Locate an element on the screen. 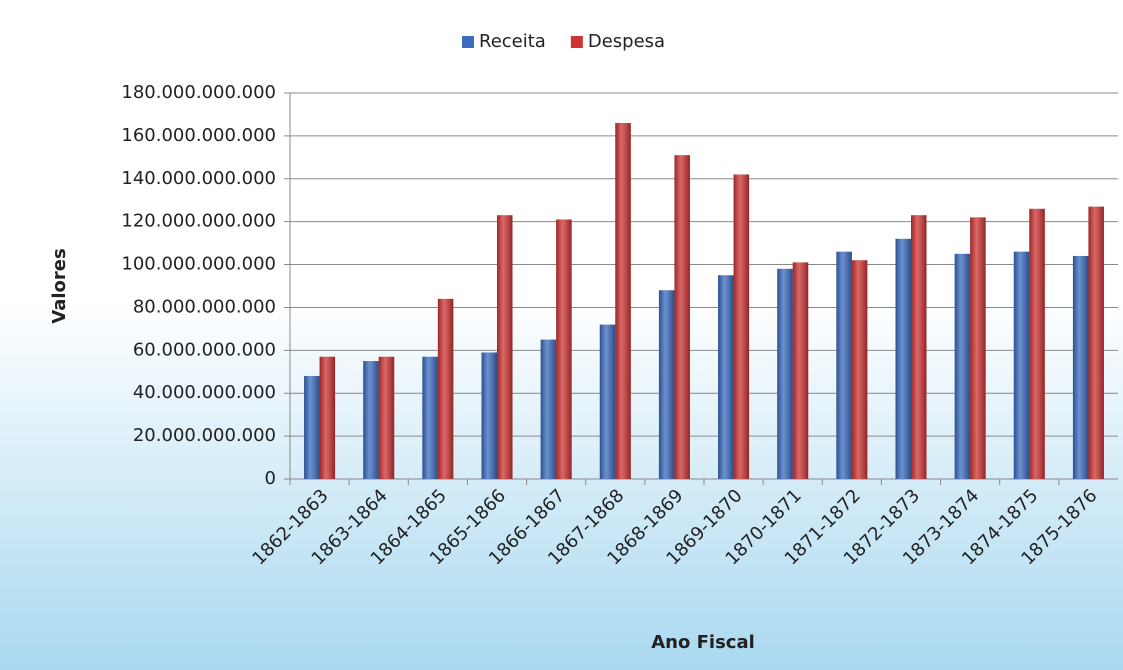  legend-label: Receita is located at coordinates (512, 41).